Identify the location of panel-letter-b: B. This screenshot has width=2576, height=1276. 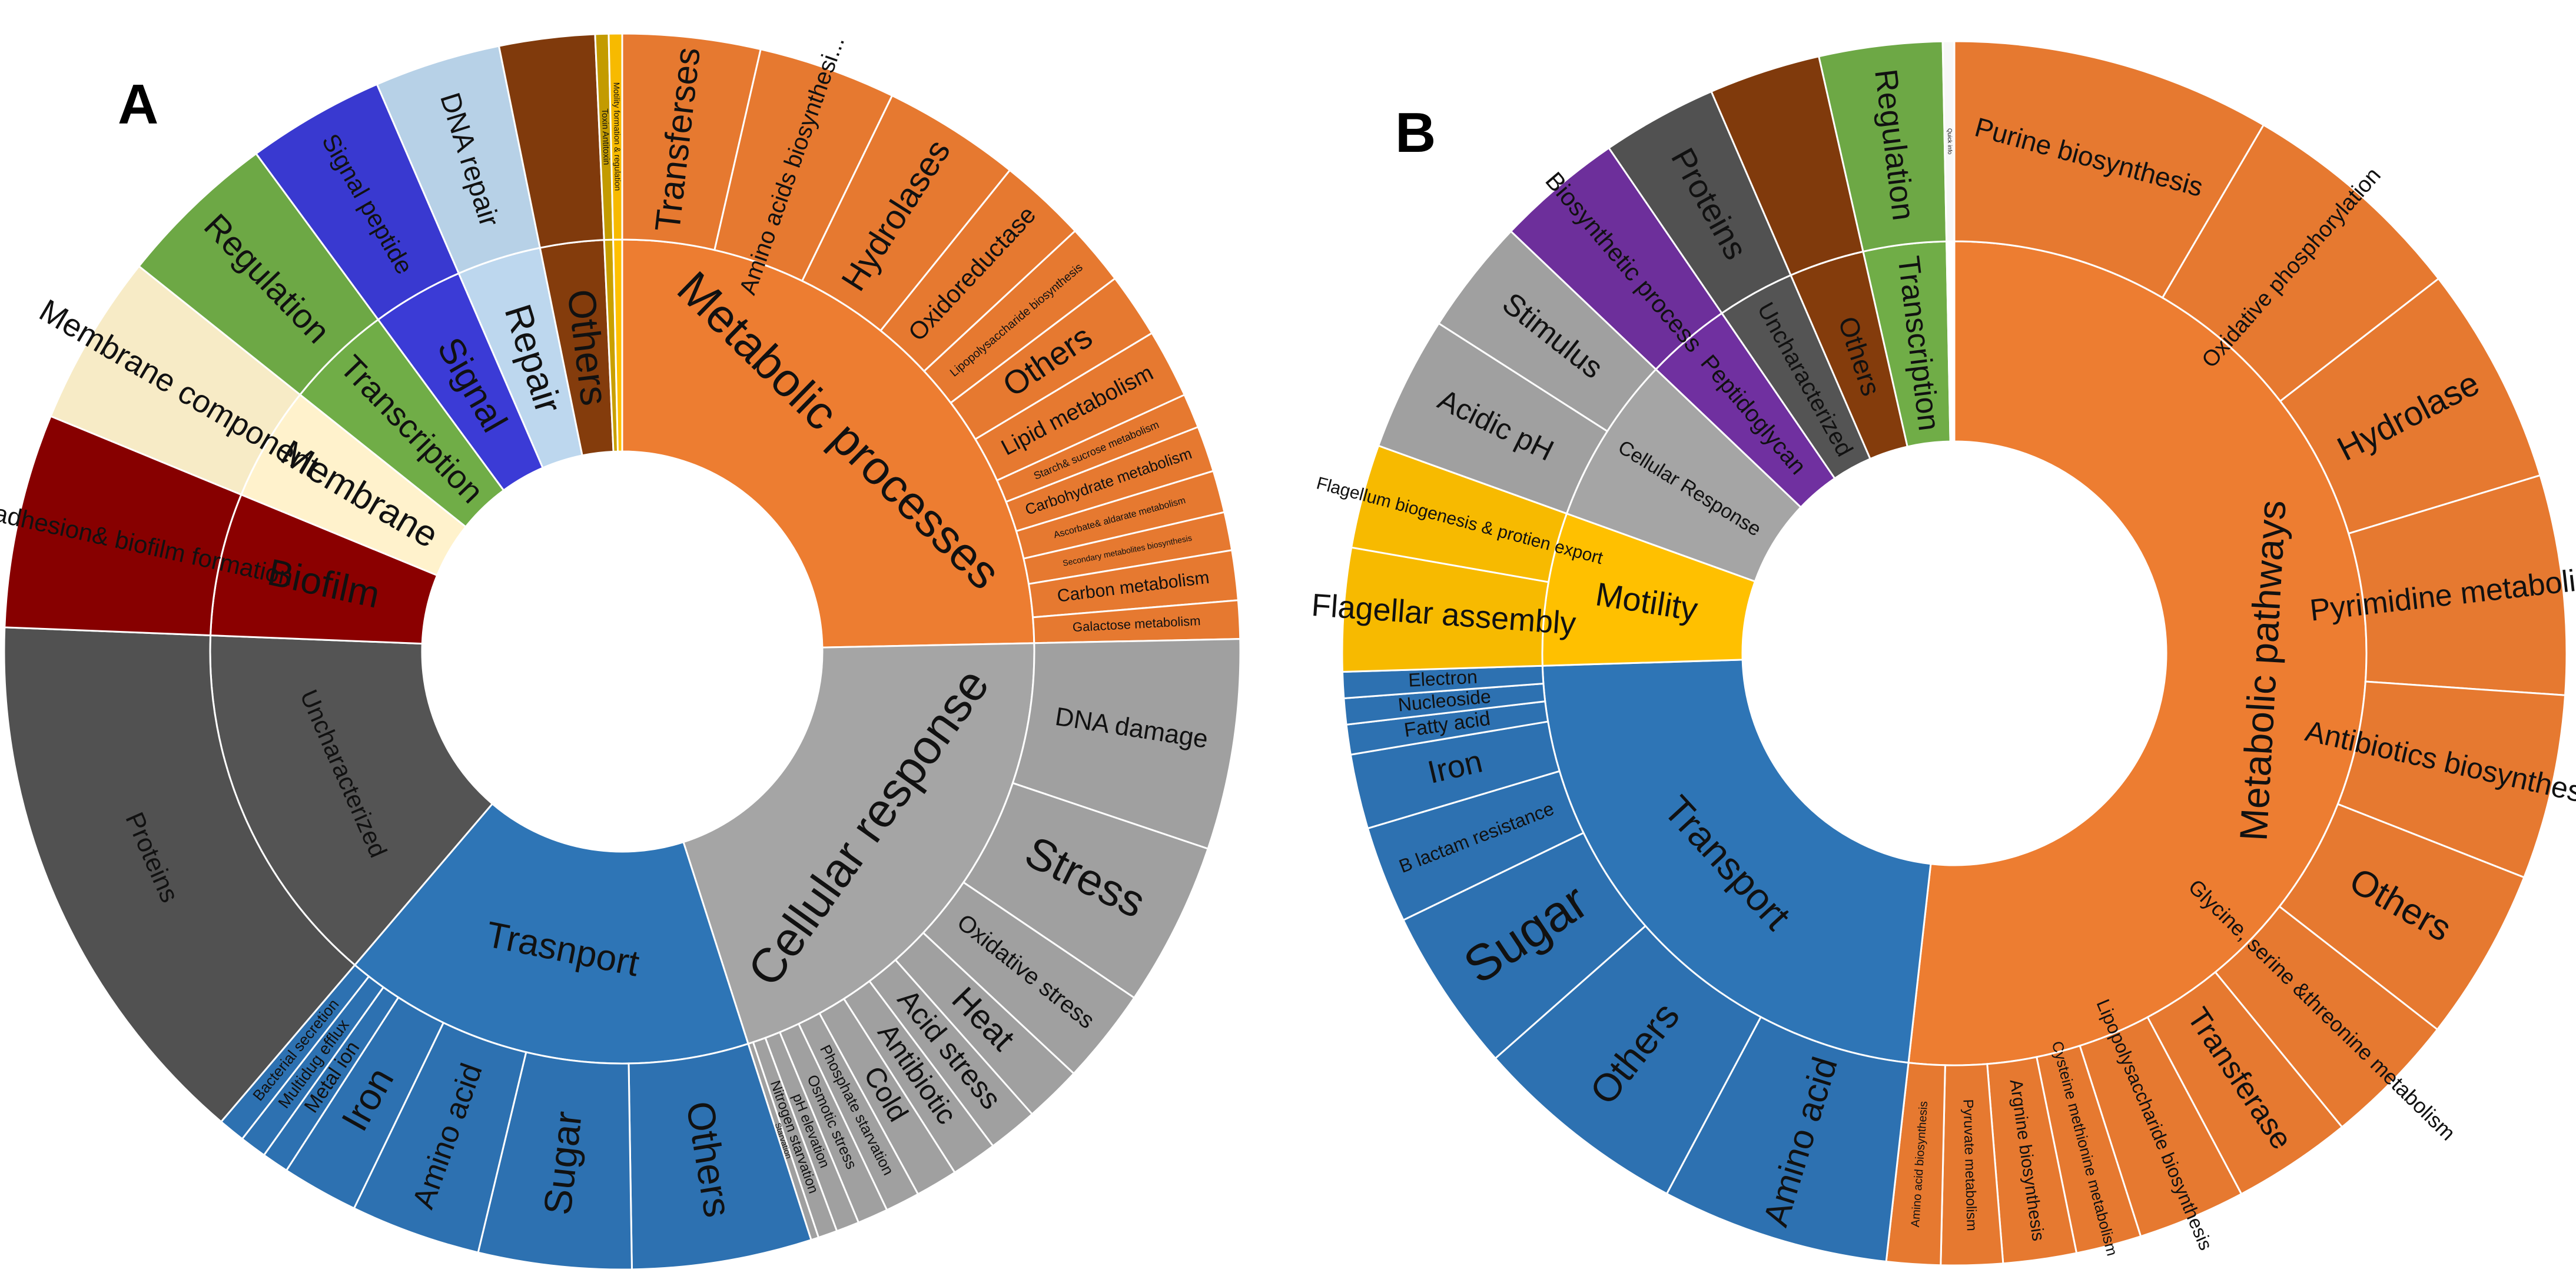
(1415, 132).